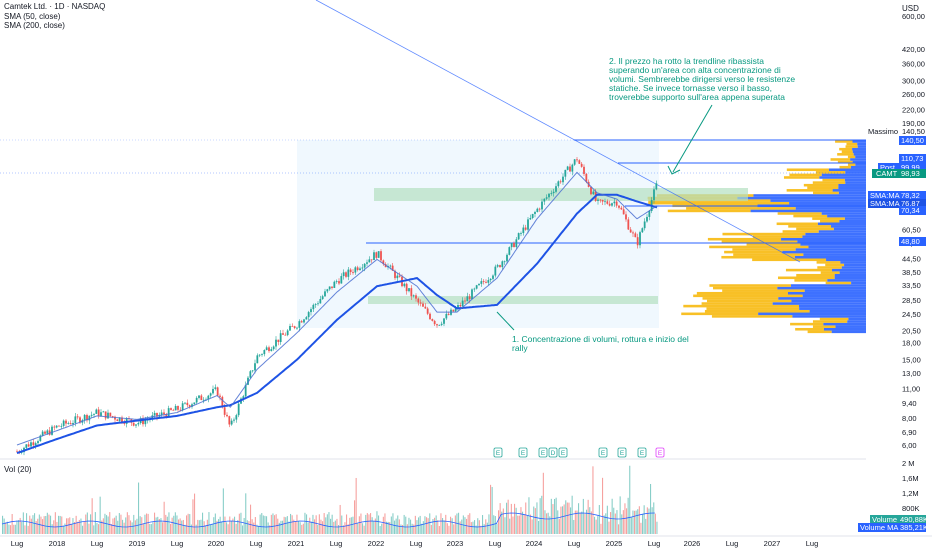 The image size is (932, 550). I want to click on indicator-sma50-label: SMA (50, close), so click(32, 16).